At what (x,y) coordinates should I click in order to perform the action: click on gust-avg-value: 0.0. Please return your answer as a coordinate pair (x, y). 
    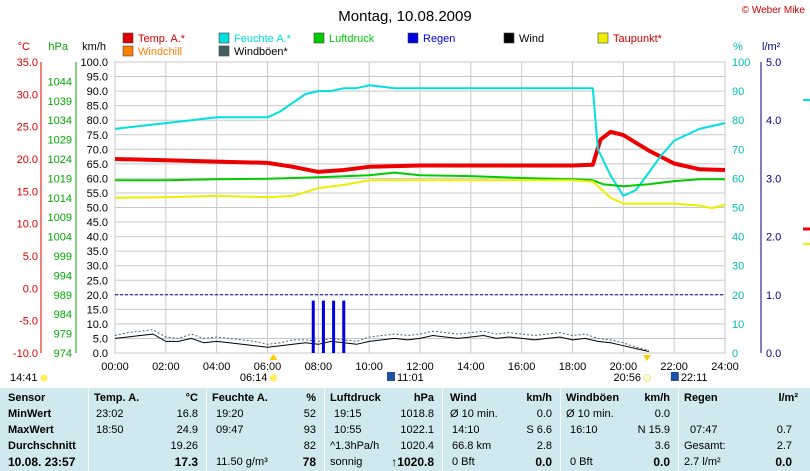
    Looking at the image, I should click on (662, 414).